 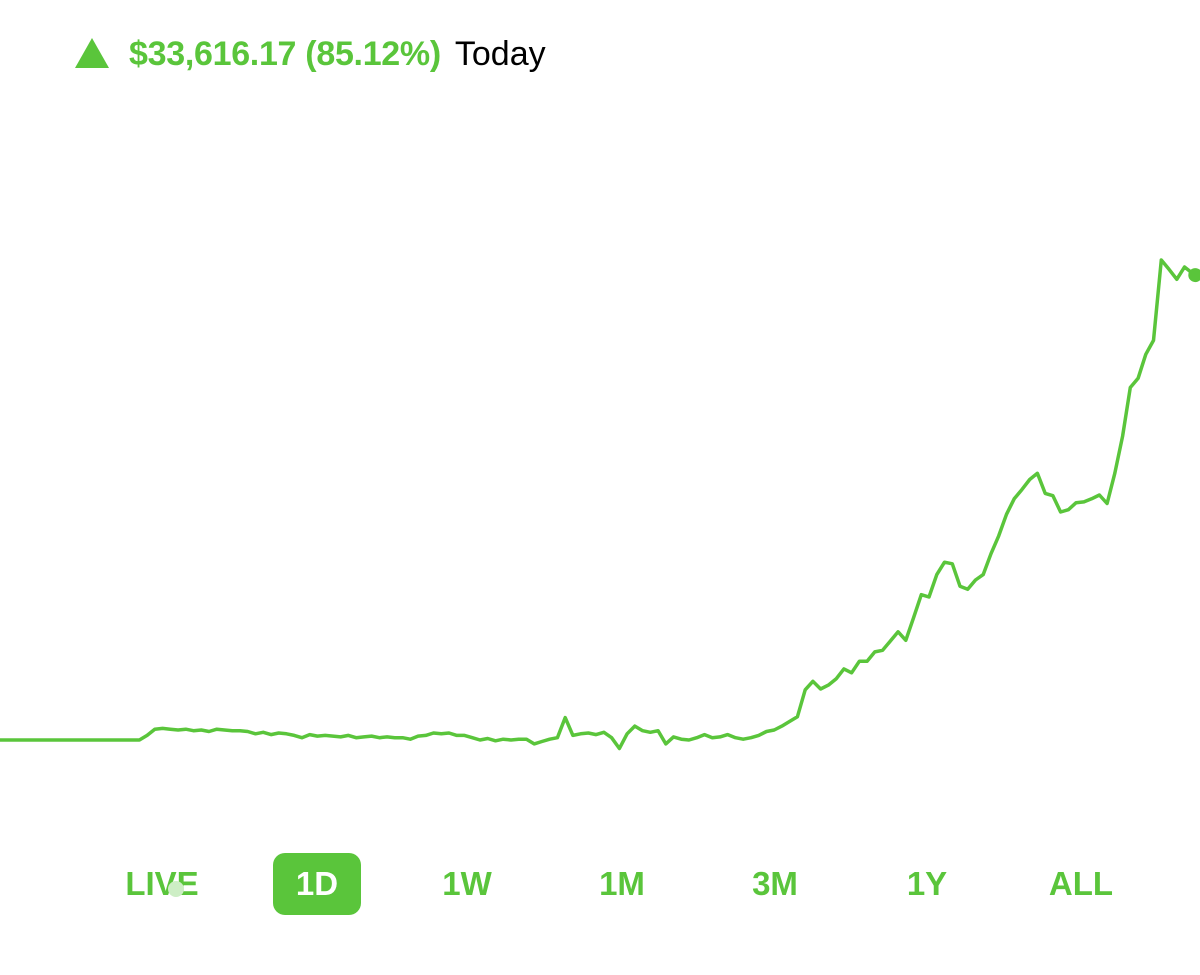 I want to click on price-change-header: $33,616.17 (85.12%) Today, so click(x=310, y=54).